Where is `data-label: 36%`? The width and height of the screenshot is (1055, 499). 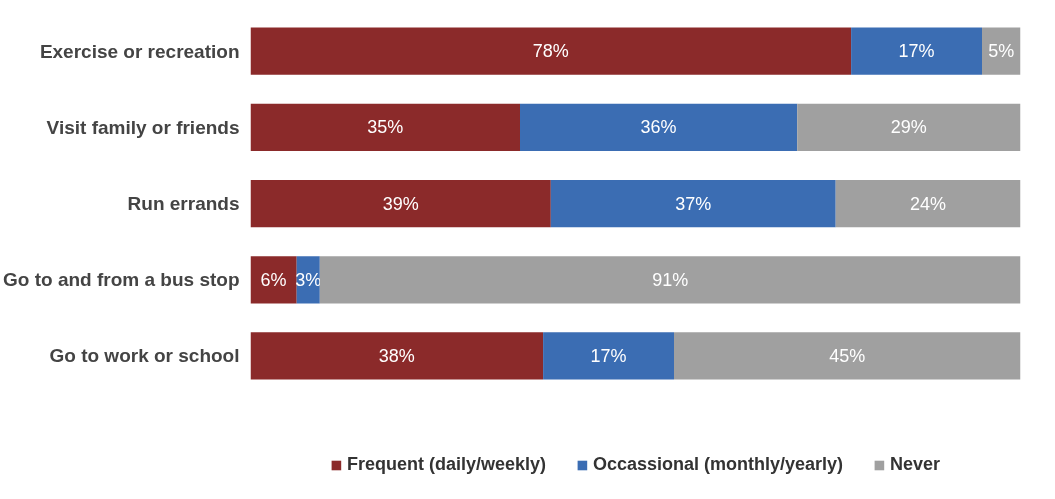
data-label: 36% is located at coordinates (658, 127).